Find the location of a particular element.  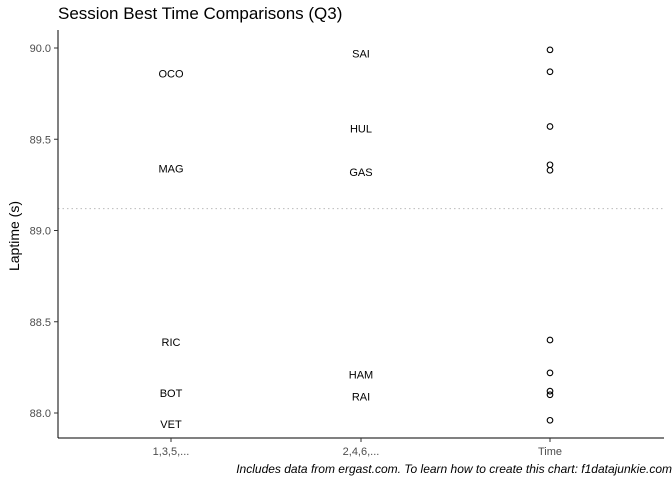

driver-label: OCO is located at coordinates (171, 75).